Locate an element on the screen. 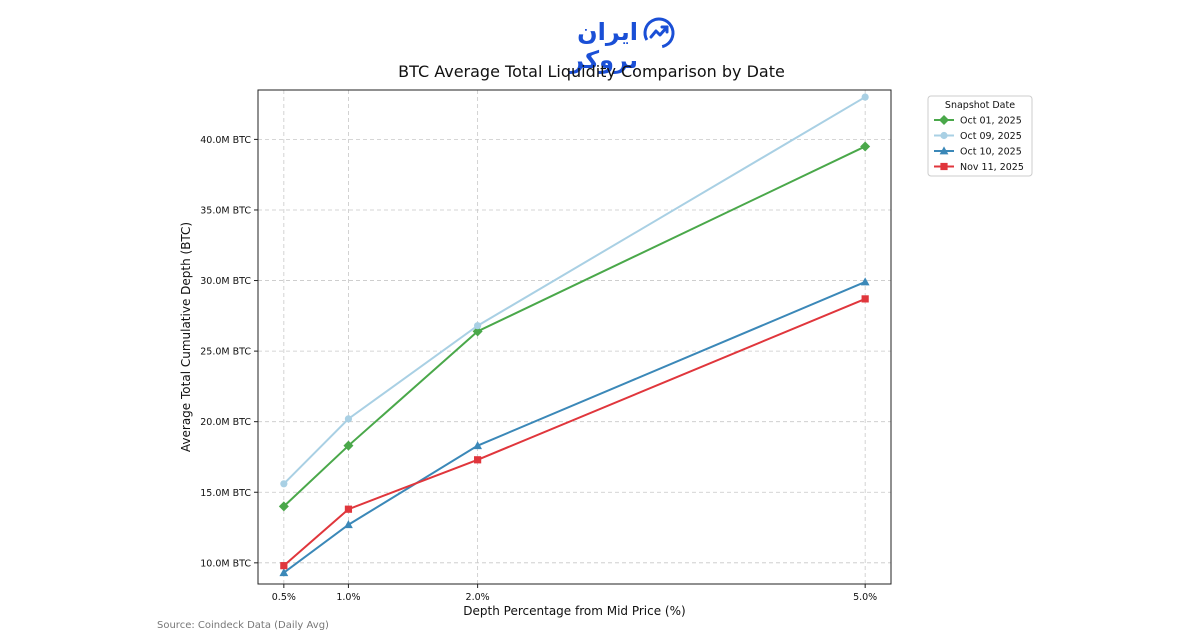 This screenshot has height=631, width=1200. brand-logo: ایران بروکر is located at coordinates (600, 45).